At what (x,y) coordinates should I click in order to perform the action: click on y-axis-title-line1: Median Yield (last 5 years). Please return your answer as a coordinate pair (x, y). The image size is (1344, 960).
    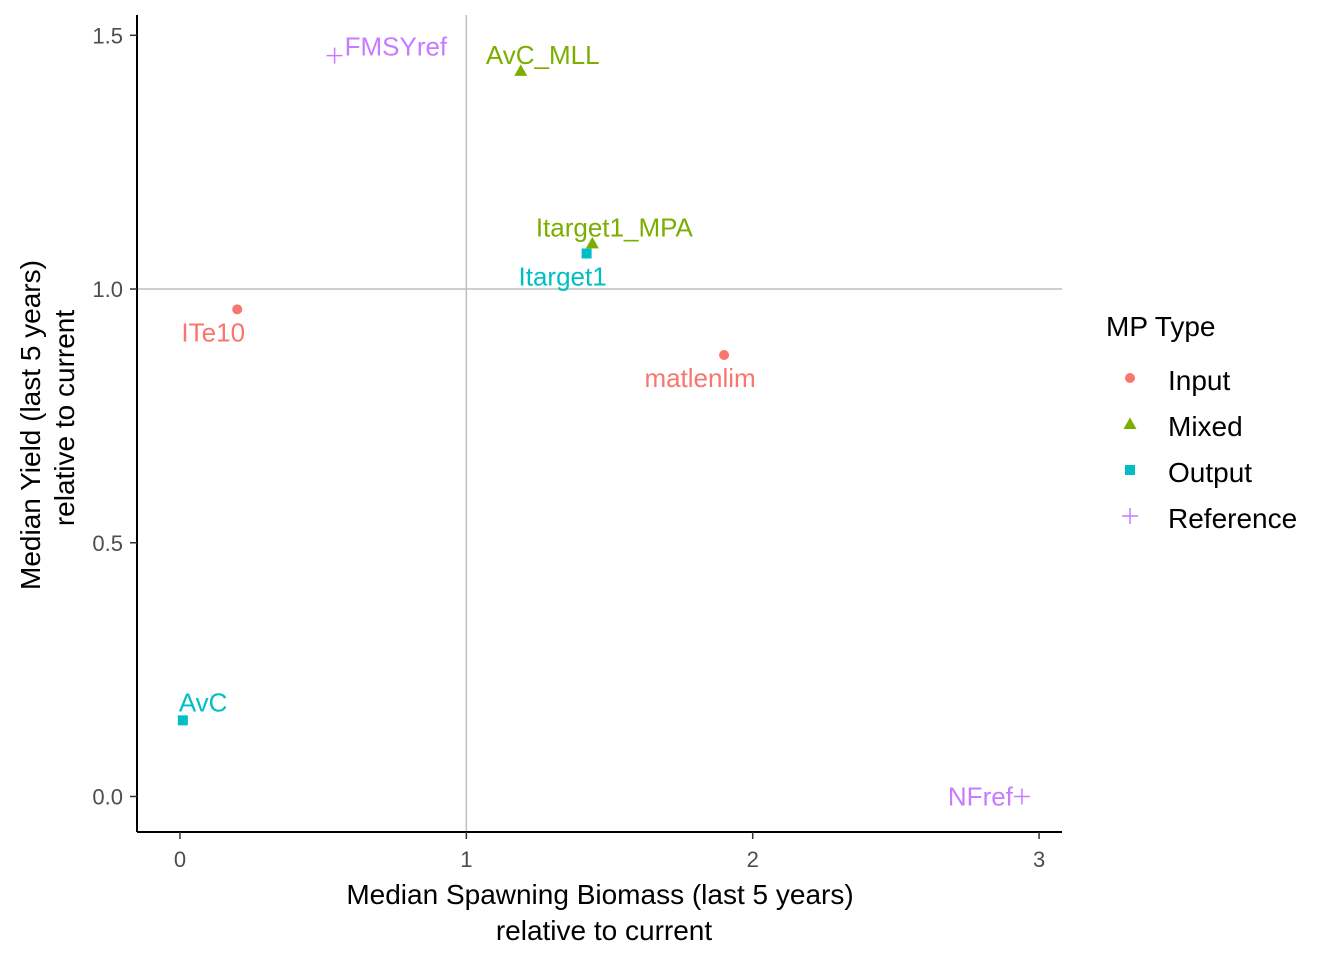
    Looking at the image, I should click on (30, 425).